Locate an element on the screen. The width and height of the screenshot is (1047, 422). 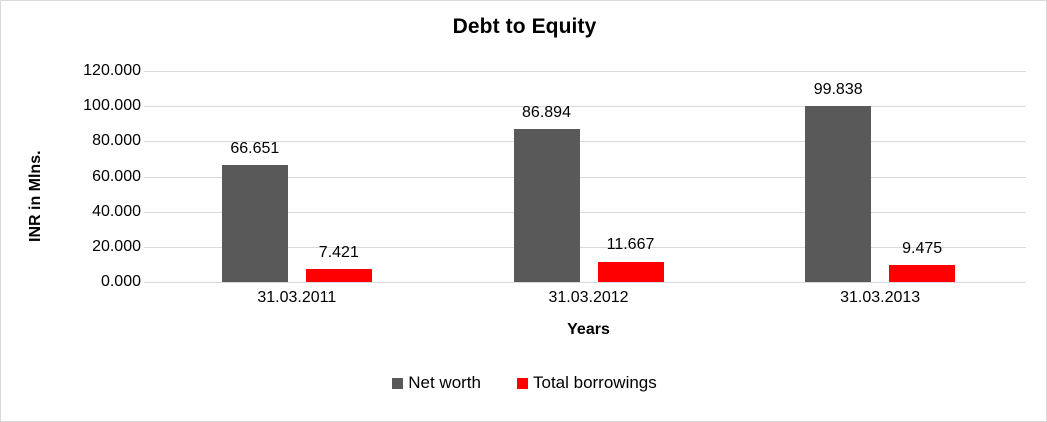
y-axis-tick-label: 120.000 is located at coordinates (112, 70).